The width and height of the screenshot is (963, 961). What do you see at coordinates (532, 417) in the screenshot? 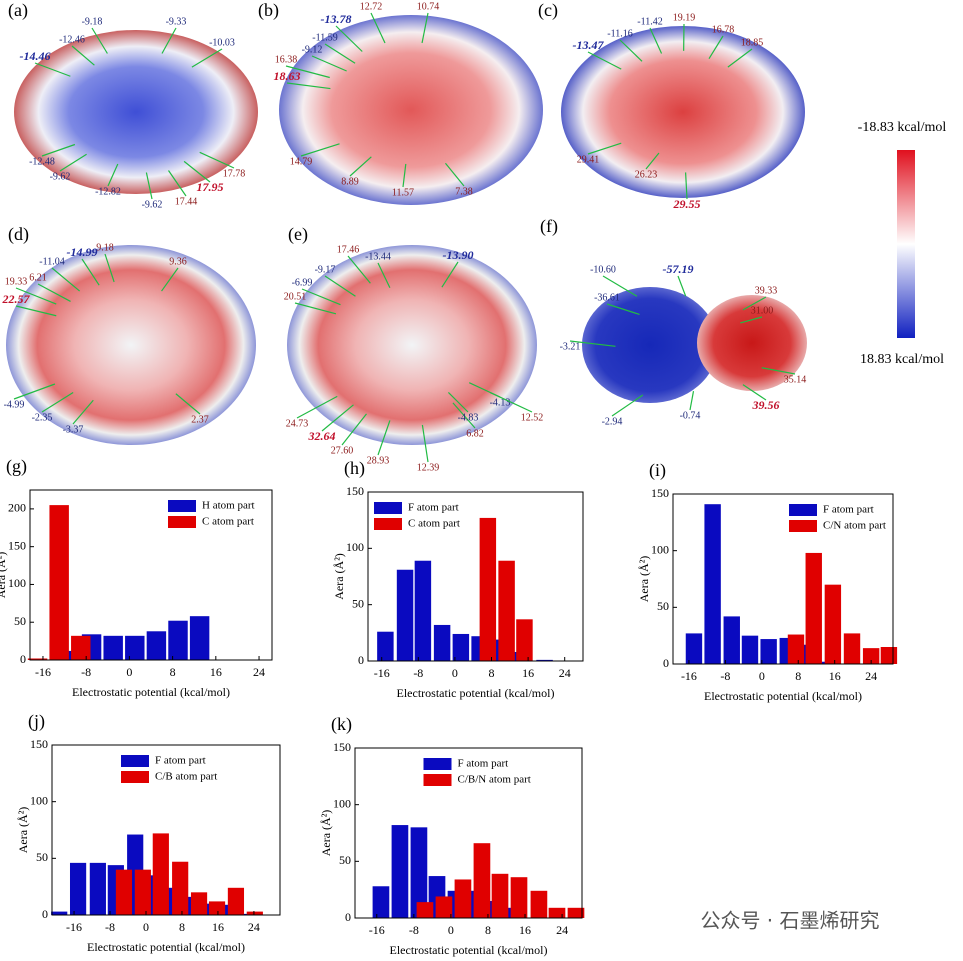
I see `esp-value-label: 12.52` at bounding box center [532, 417].